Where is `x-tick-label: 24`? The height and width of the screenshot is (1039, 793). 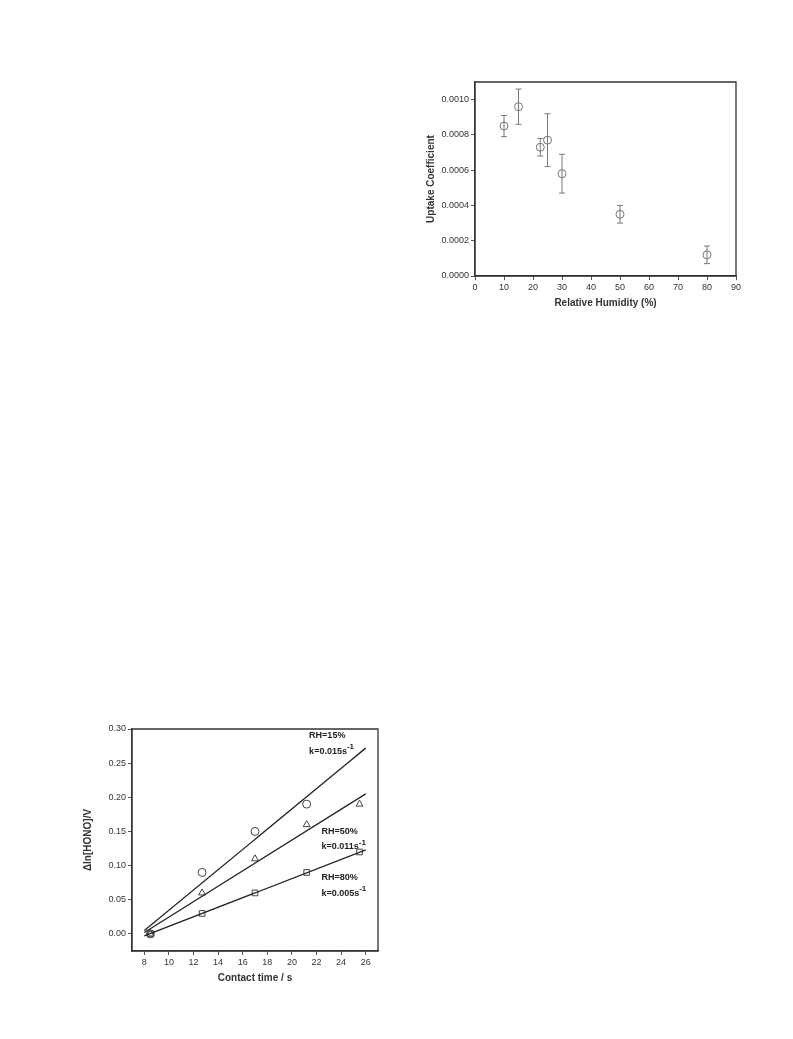 x-tick-label: 24 is located at coordinates (341, 961).